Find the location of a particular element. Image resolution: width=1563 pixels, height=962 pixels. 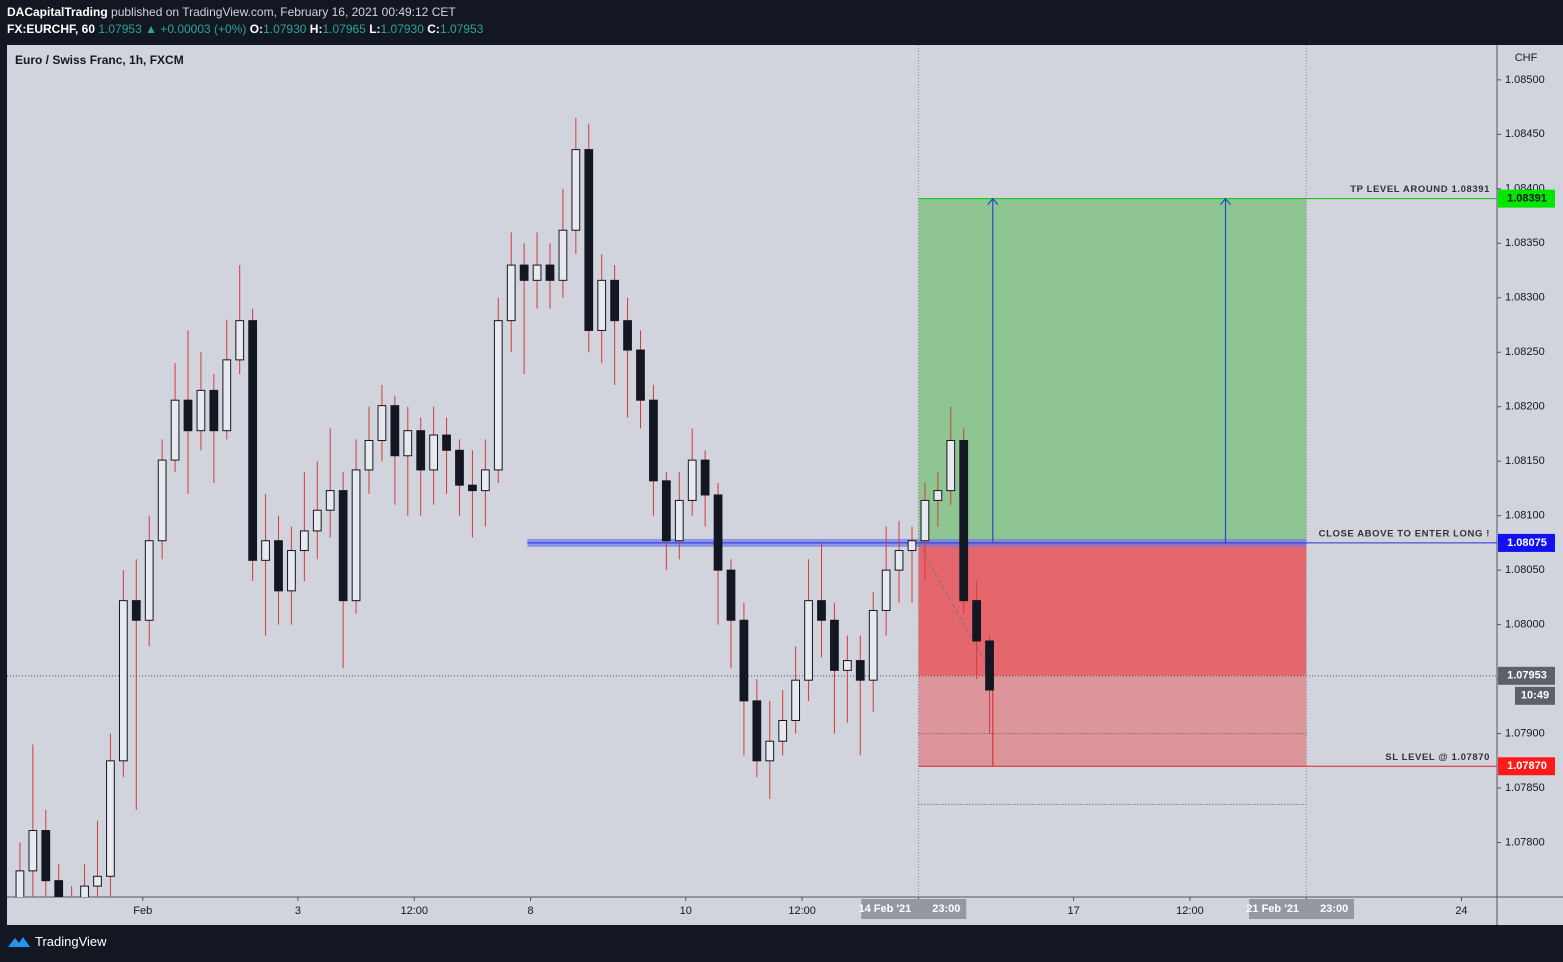

footer: TradingView is located at coordinates (57, 941).